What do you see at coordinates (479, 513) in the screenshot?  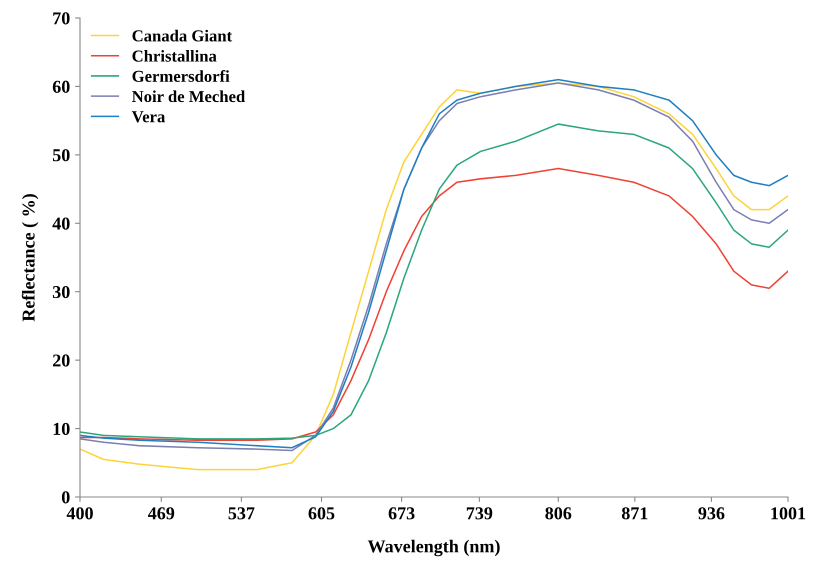 I see `x-tick-label: 739` at bounding box center [479, 513].